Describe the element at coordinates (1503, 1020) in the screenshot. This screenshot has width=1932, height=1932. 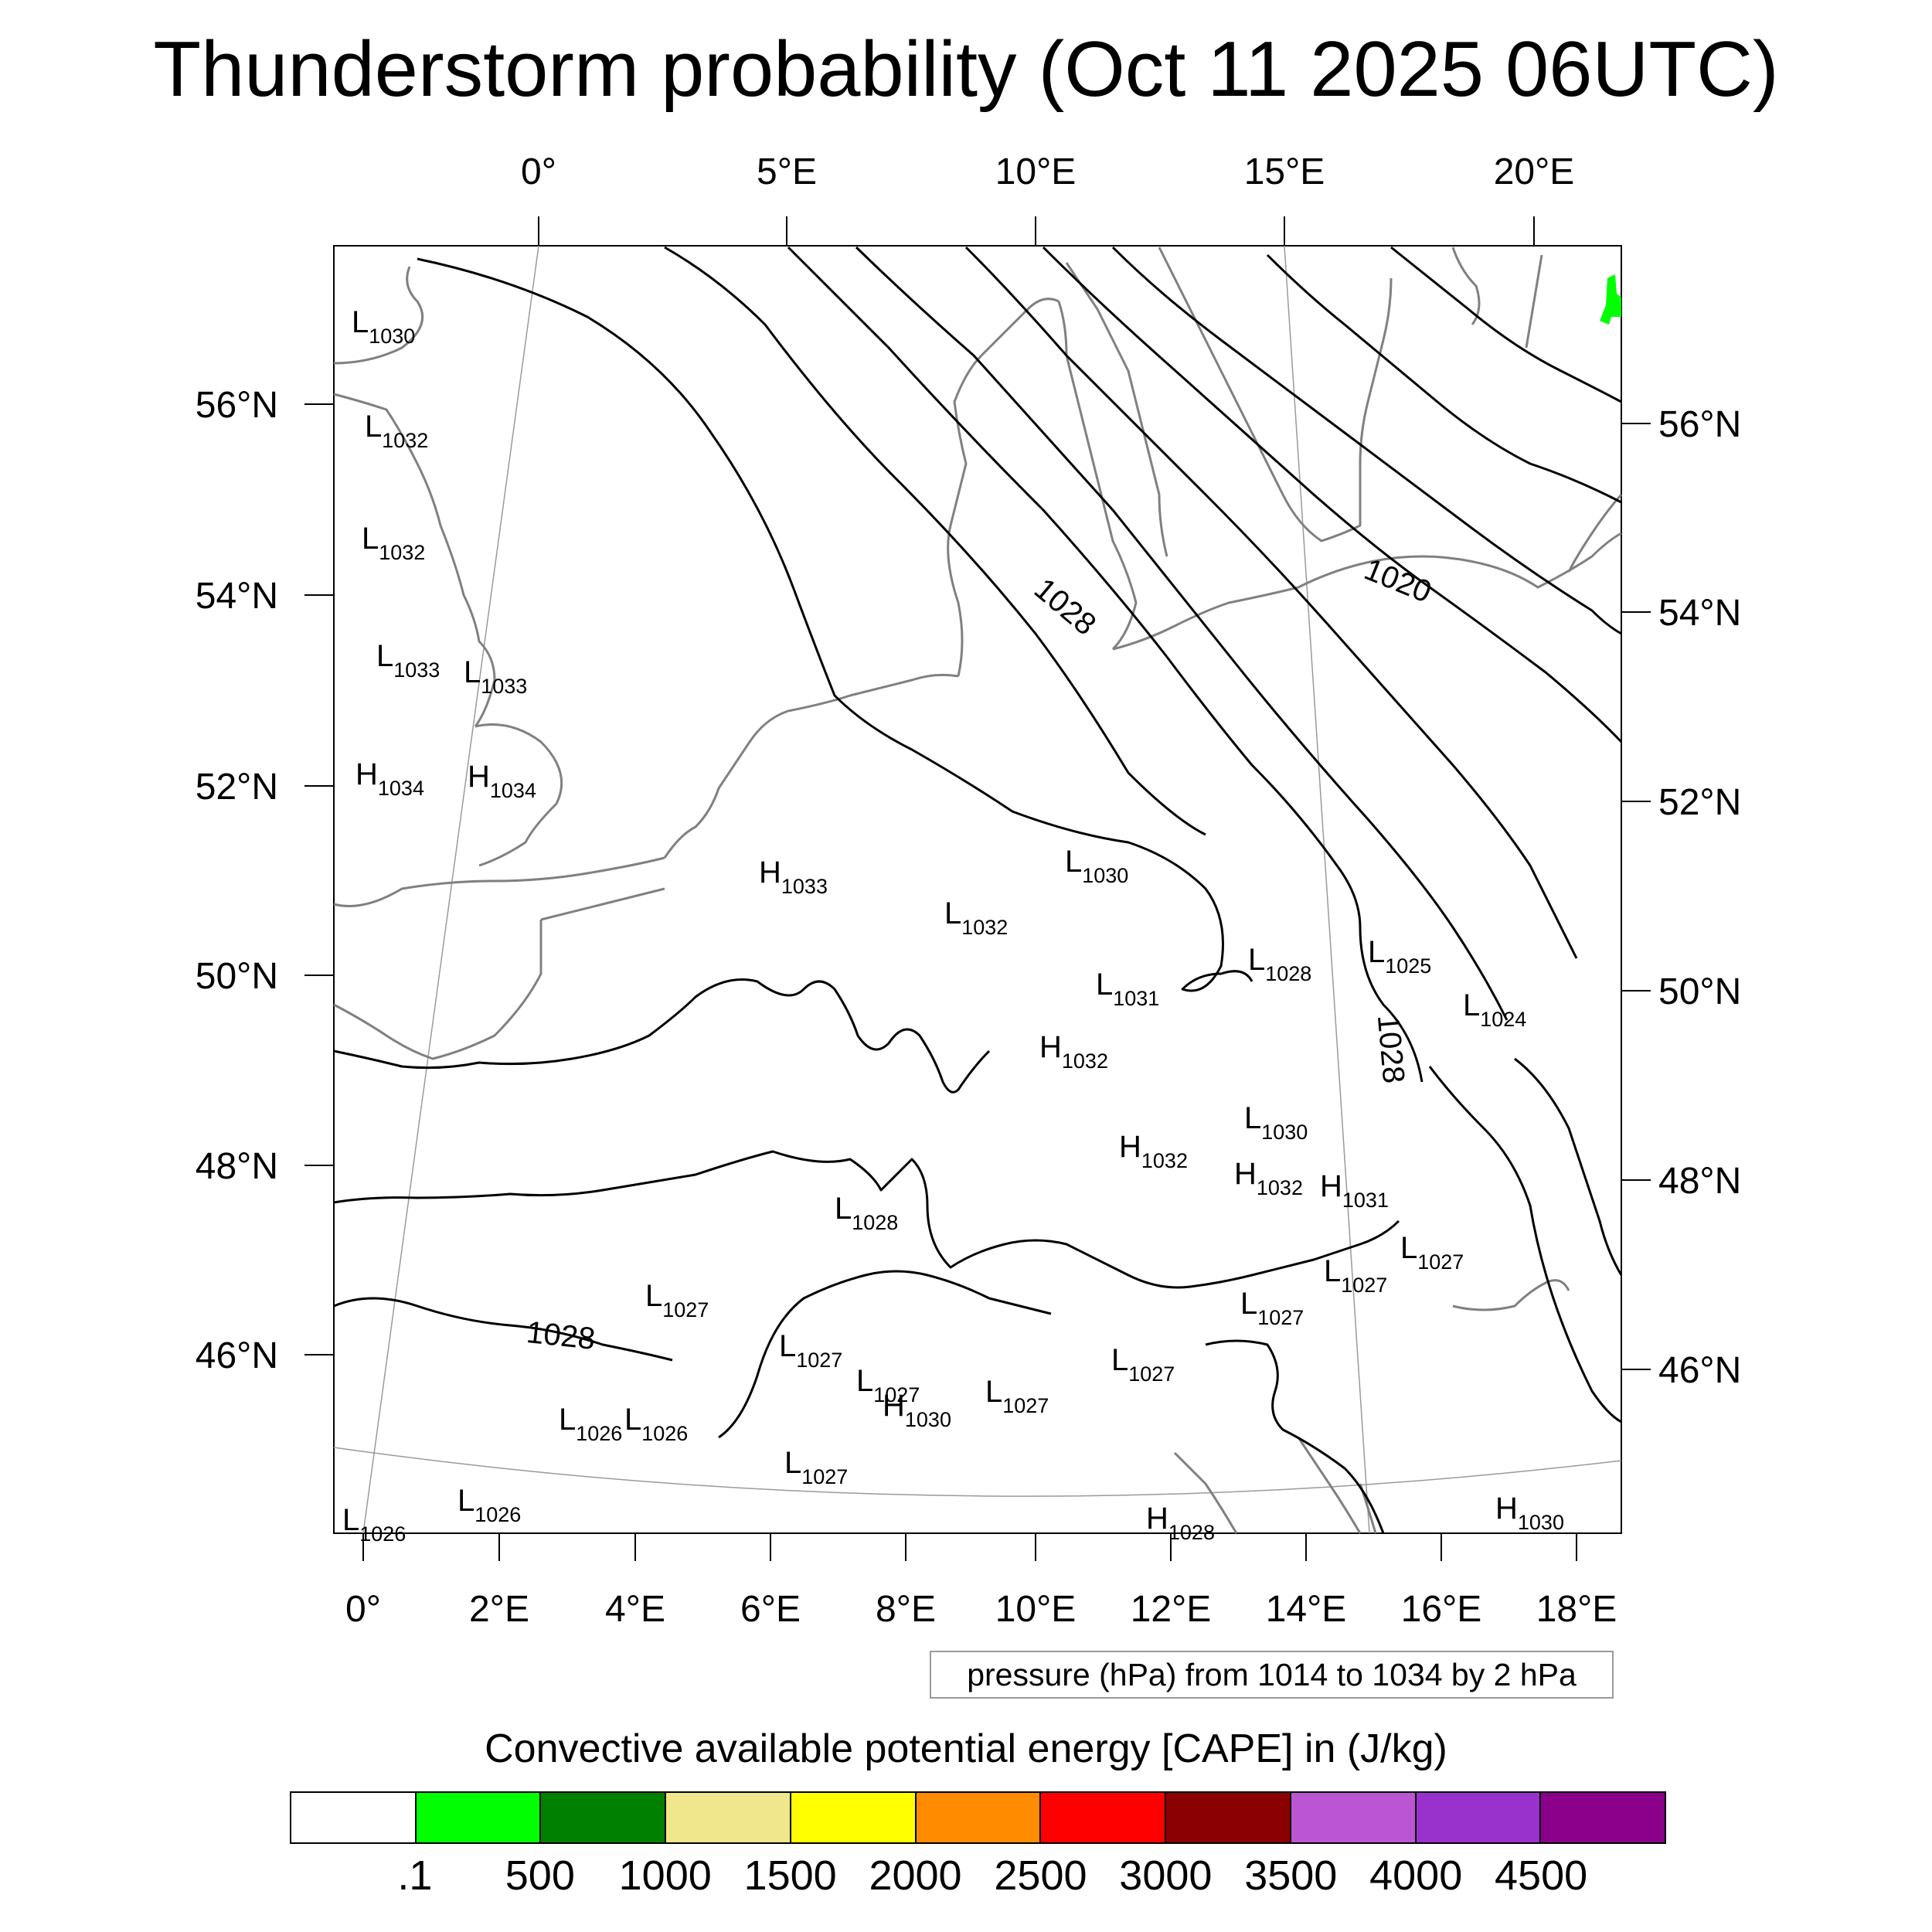
I see `pressure-center-value: 1024` at that location.